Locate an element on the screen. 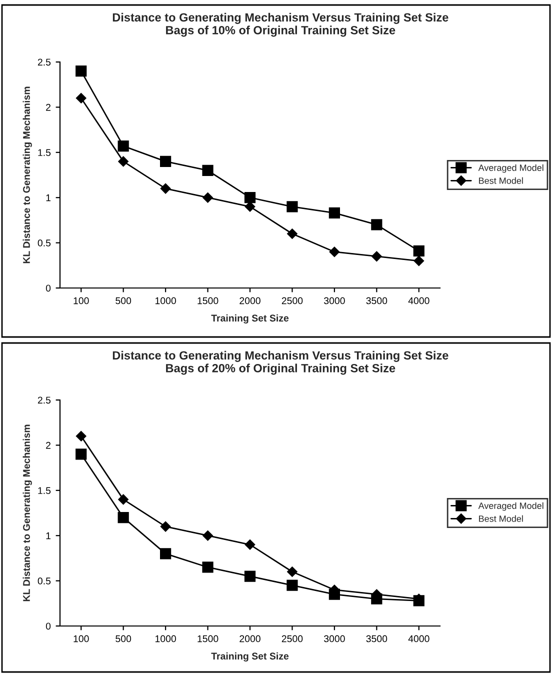 This screenshot has width=555, height=677. chart-subtitle: Bags of 10% of Original Training Set Size is located at coordinates (281, 31).